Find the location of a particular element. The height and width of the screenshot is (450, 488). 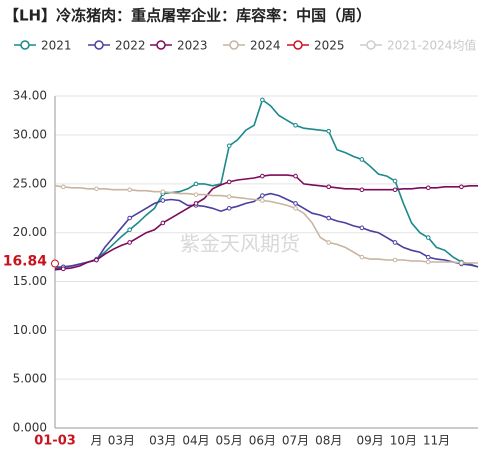

x-tick-label: 06月 is located at coordinates (262, 441).